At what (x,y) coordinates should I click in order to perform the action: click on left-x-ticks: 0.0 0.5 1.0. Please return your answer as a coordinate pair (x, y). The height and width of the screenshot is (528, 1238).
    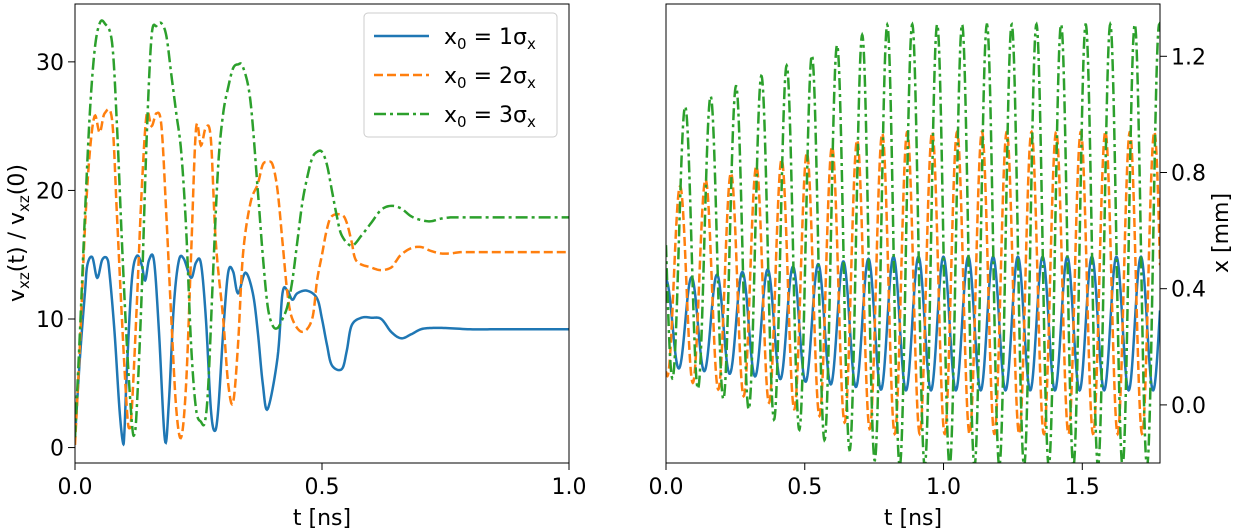
    Looking at the image, I should click on (322, 481).